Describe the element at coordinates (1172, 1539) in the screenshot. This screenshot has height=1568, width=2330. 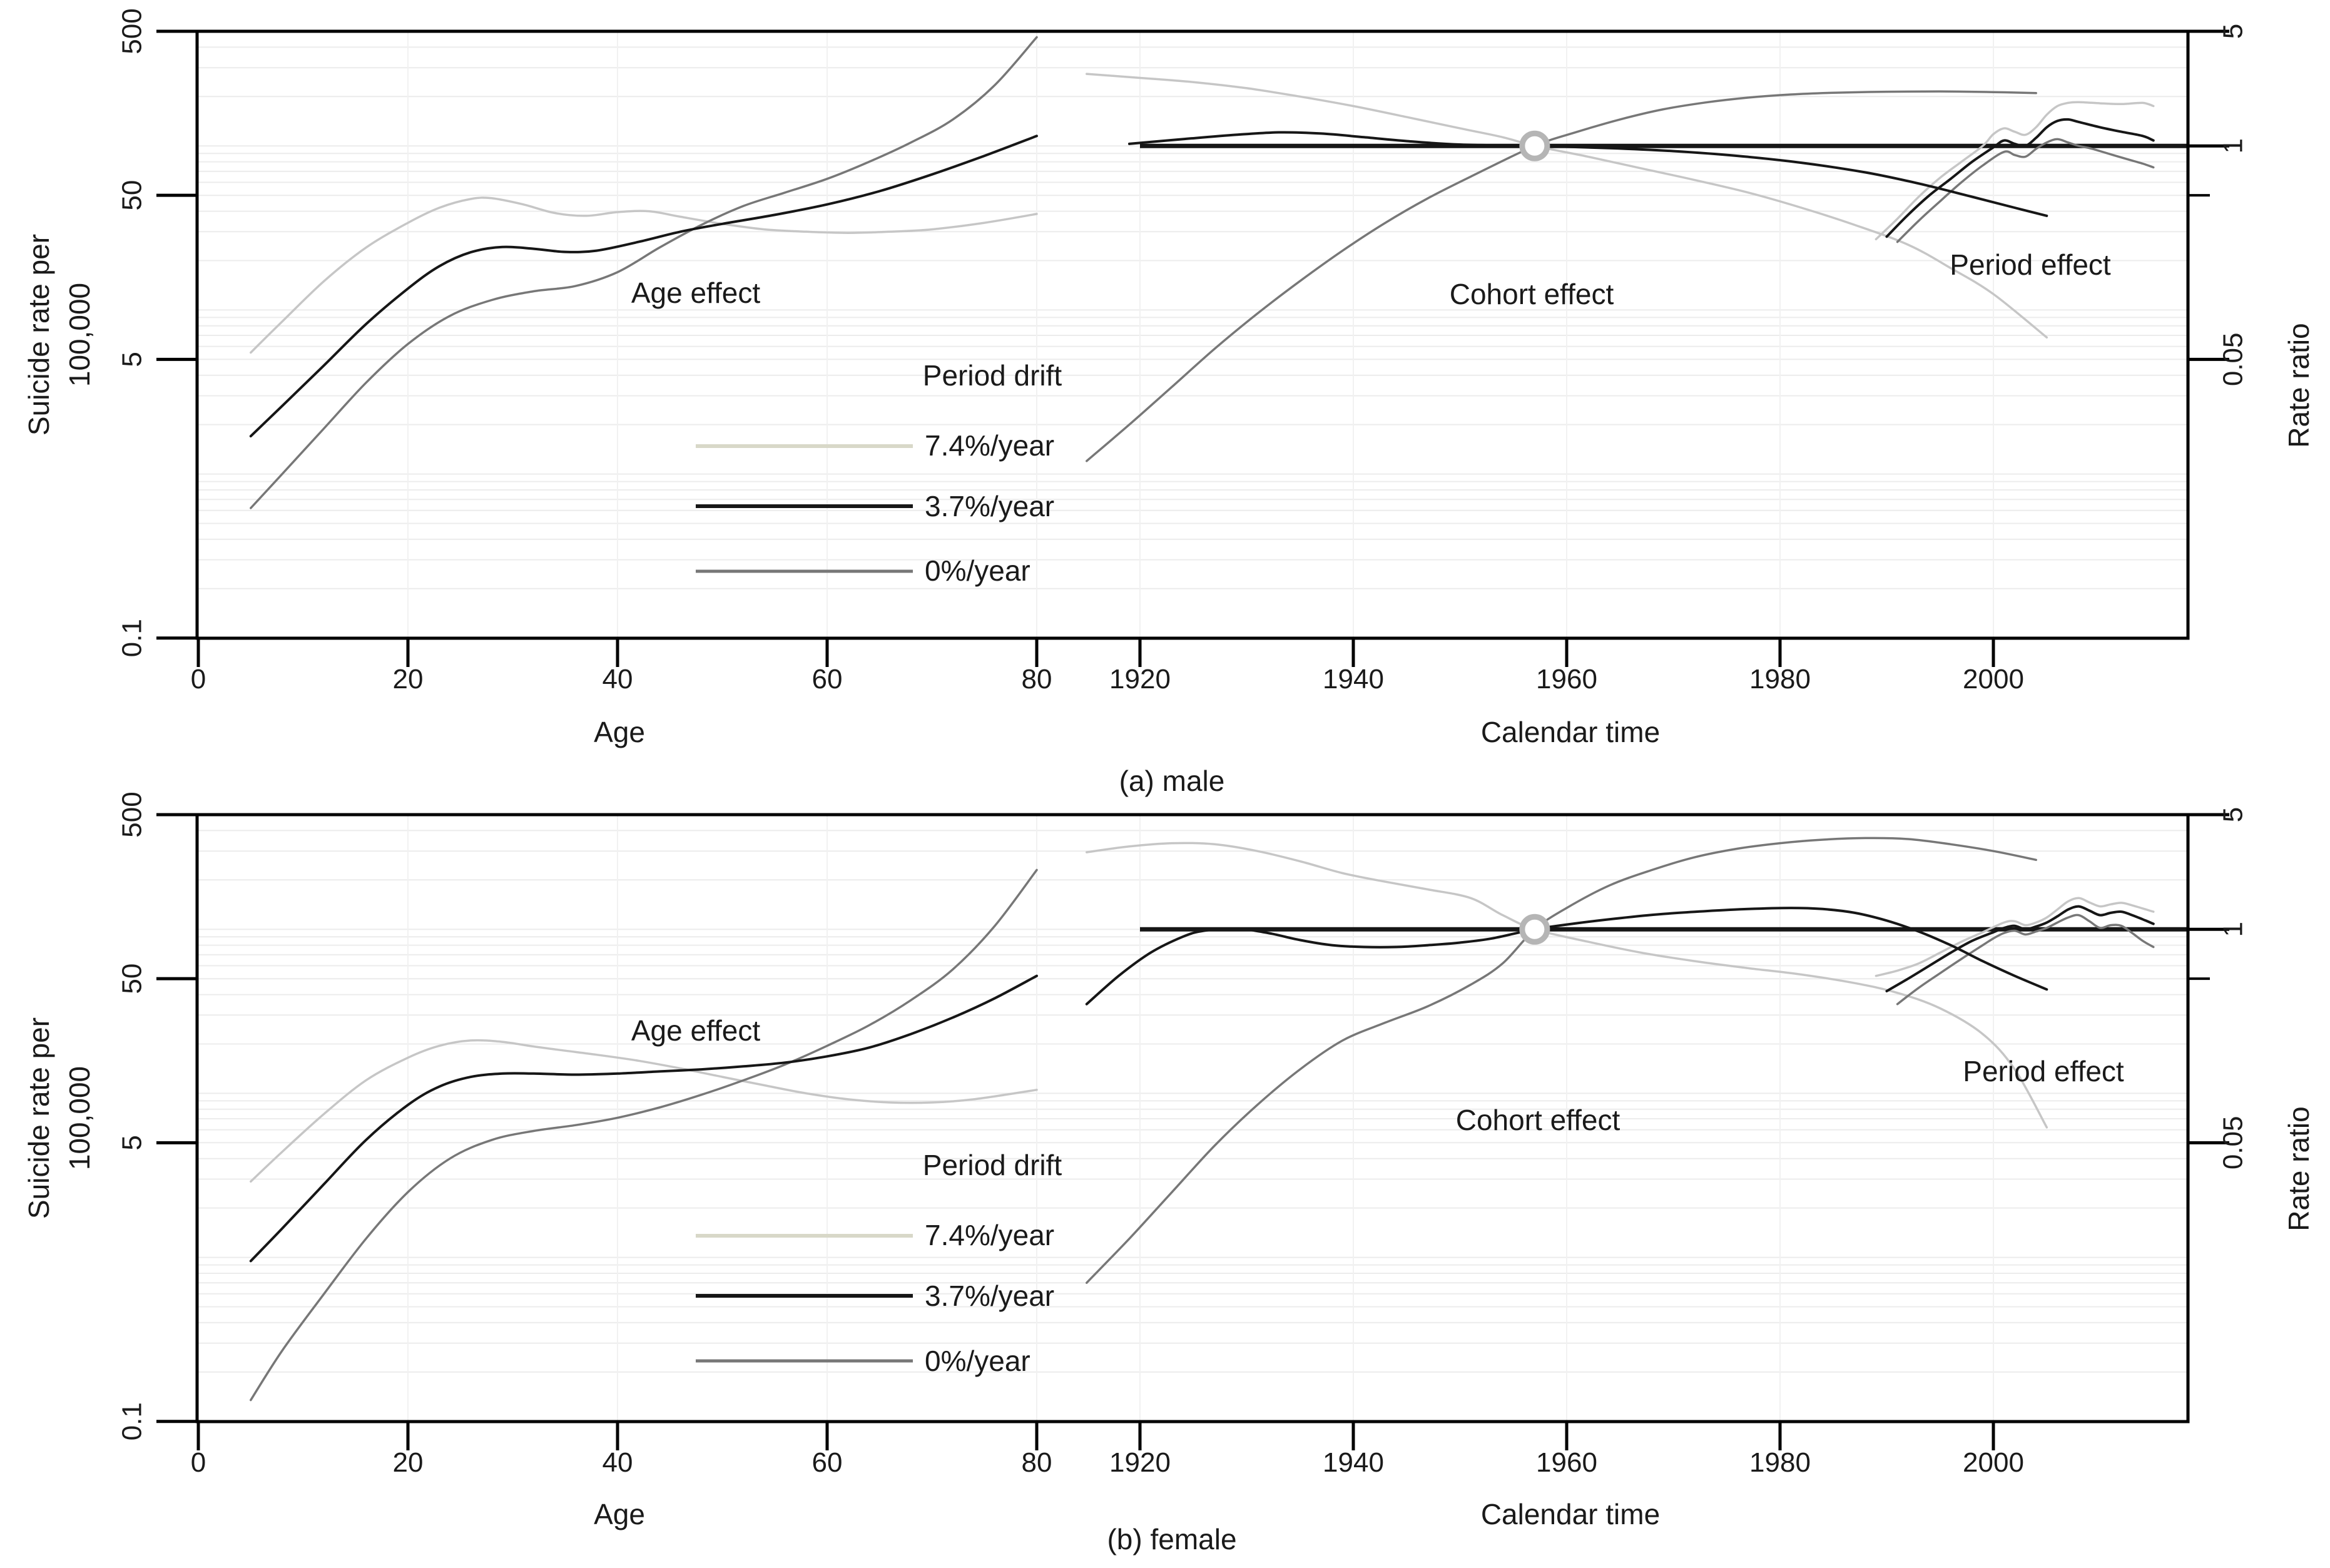
I see `panel-caption-female: (b) female` at that location.